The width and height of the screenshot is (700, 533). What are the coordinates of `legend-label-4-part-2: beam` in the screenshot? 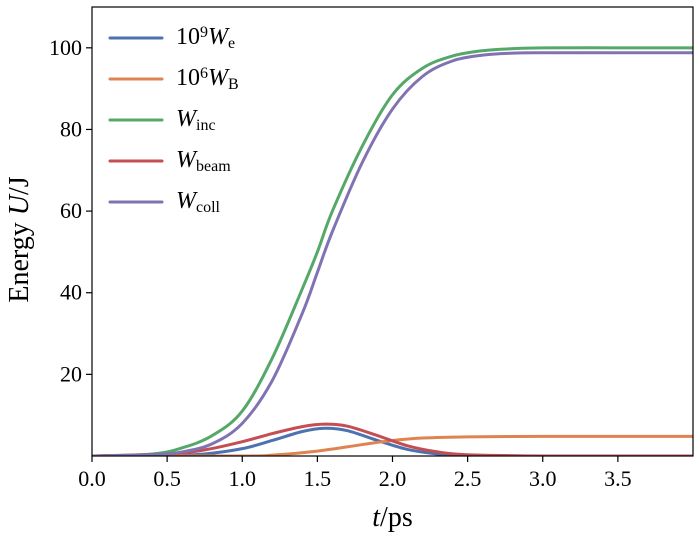 It's located at (213, 166).